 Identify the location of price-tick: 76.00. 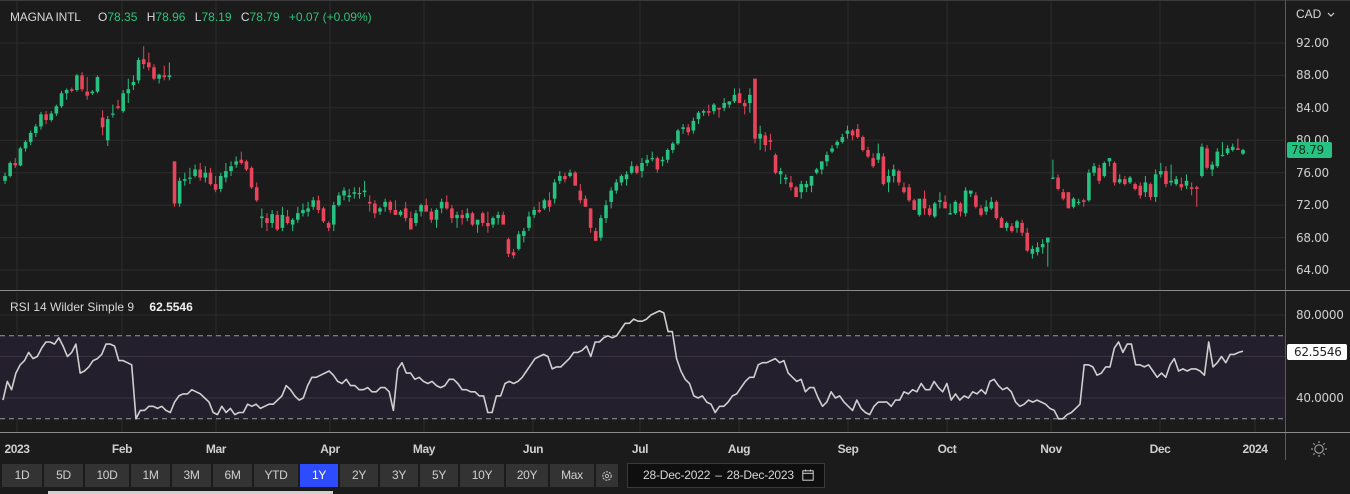
(1312, 172).